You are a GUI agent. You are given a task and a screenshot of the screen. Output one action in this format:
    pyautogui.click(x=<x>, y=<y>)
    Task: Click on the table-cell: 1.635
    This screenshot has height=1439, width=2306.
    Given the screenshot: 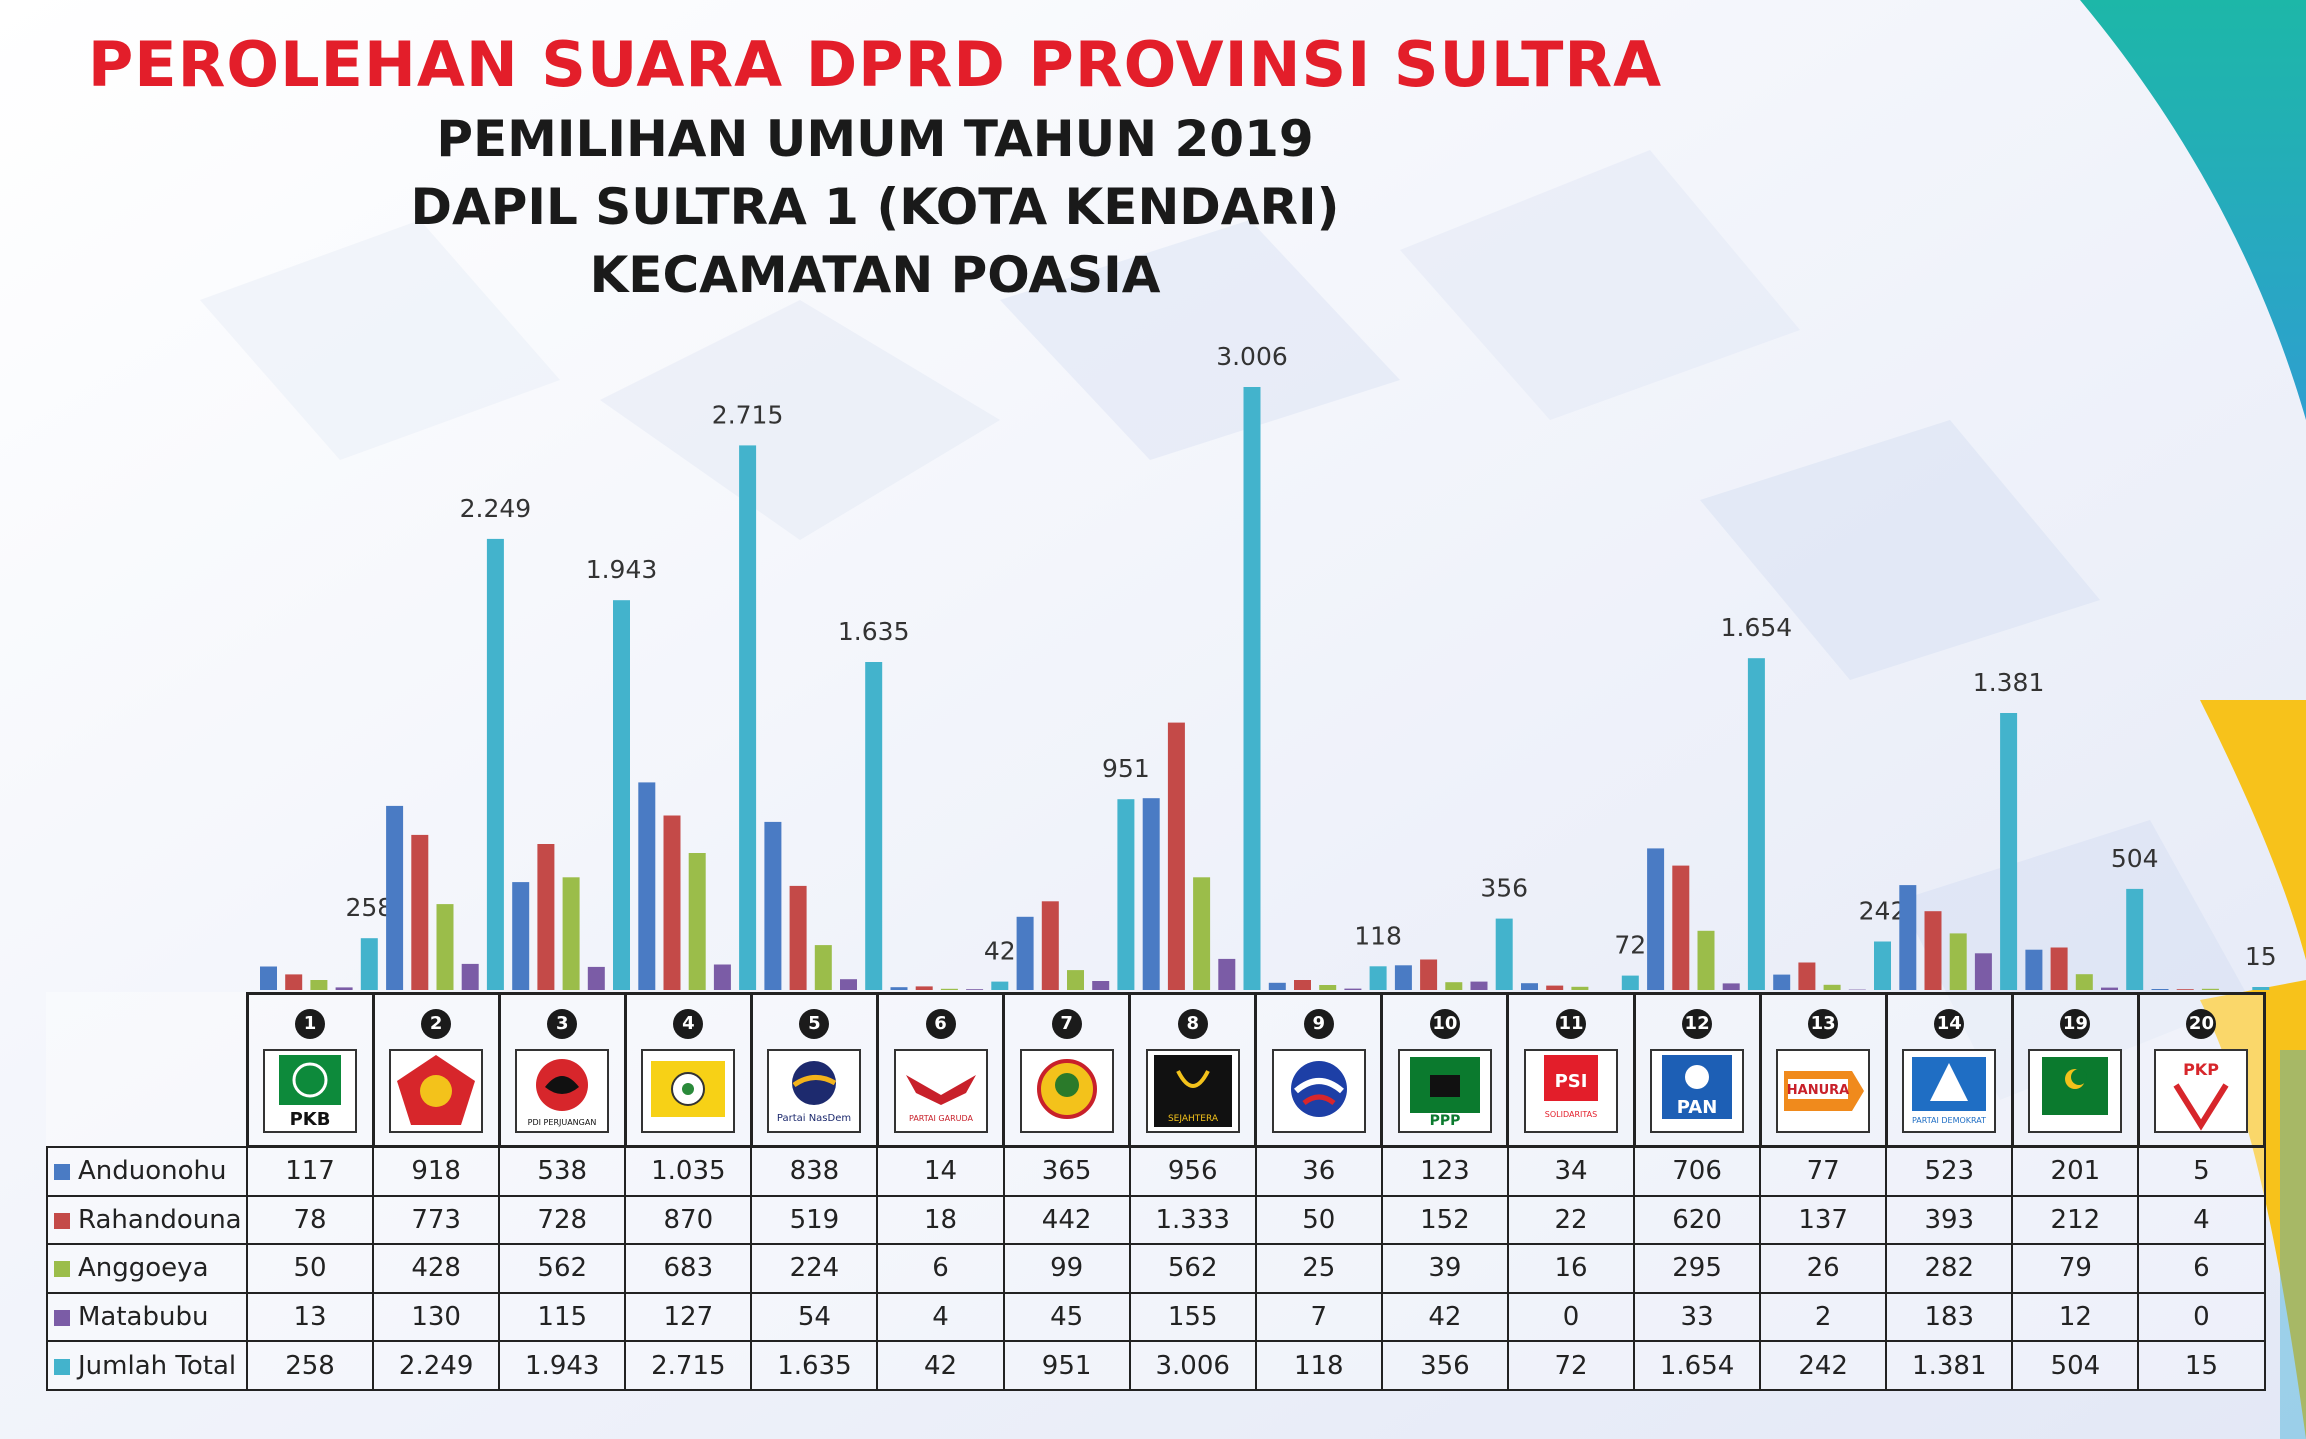 What is the action you would take?
    pyautogui.click(x=814, y=1365)
    